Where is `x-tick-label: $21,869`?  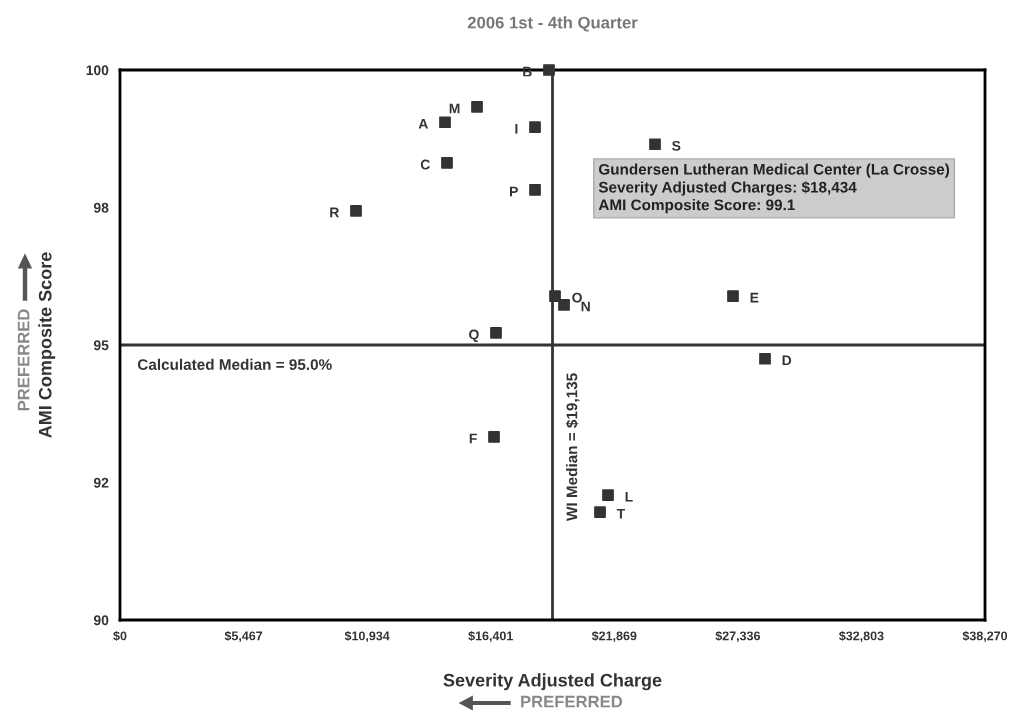
x-tick-label: $21,869 is located at coordinates (614, 636).